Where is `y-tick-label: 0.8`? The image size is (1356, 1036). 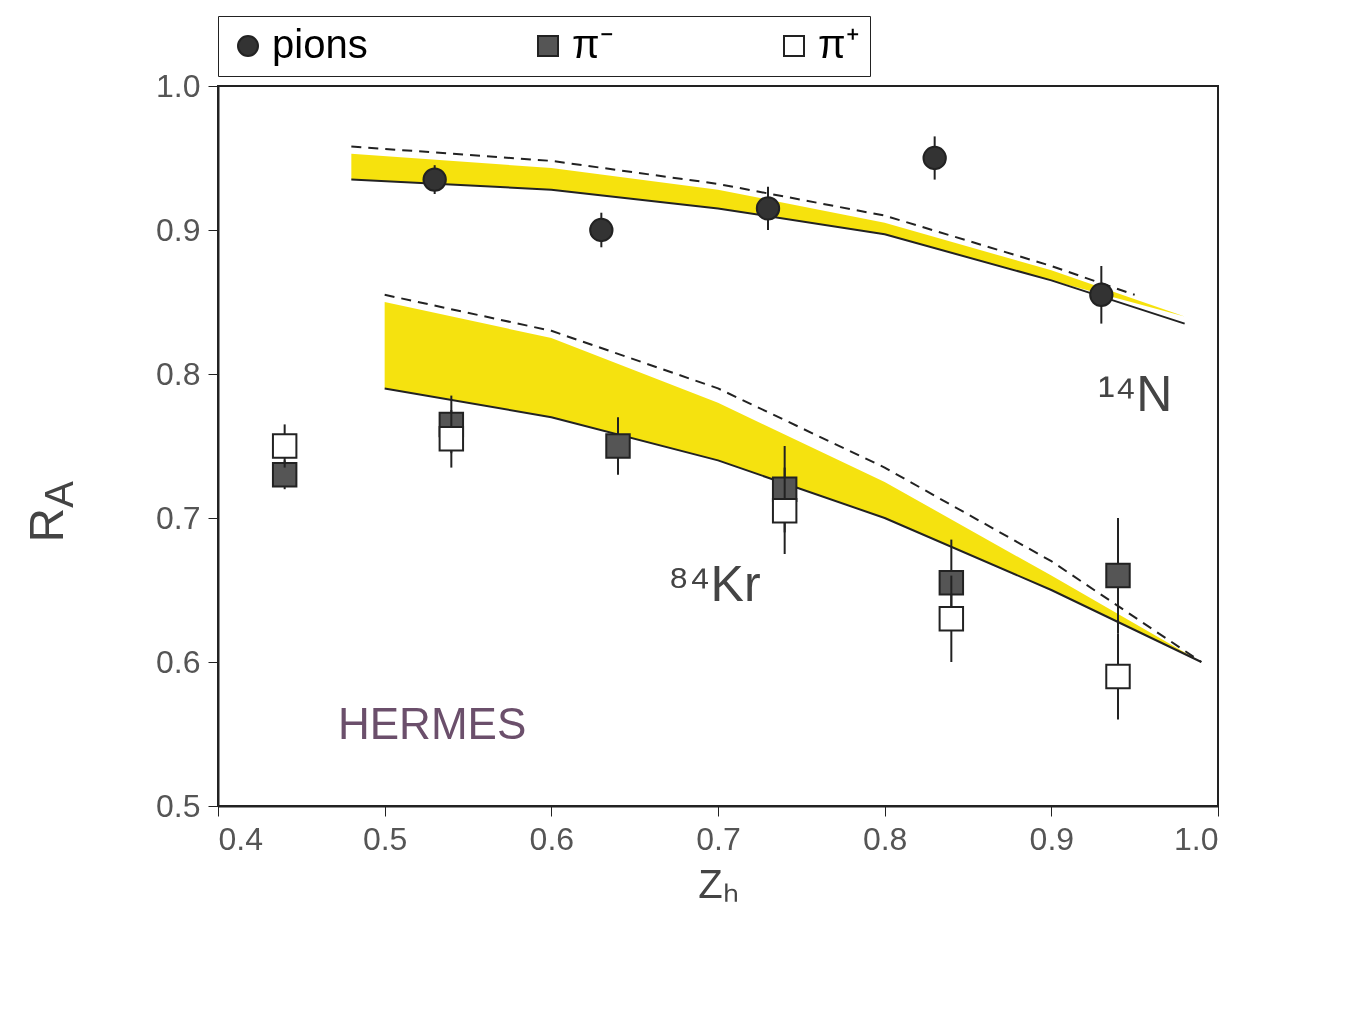 y-tick-label: 0.8 is located at coordinates (178, 373).